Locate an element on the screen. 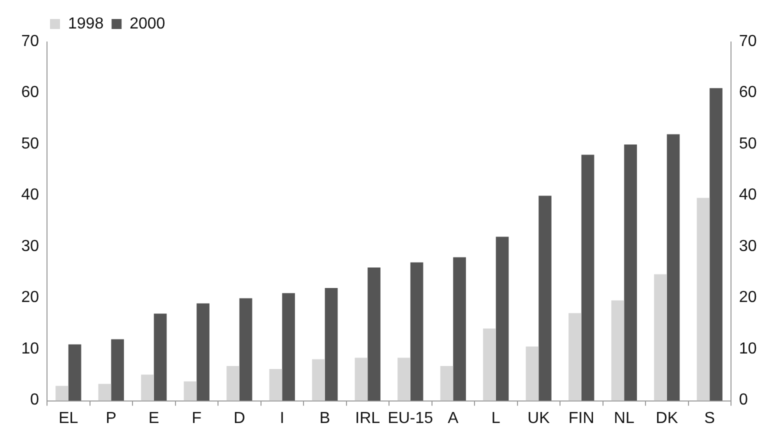  x-tick-label: D is located at coordinates (240, 418).